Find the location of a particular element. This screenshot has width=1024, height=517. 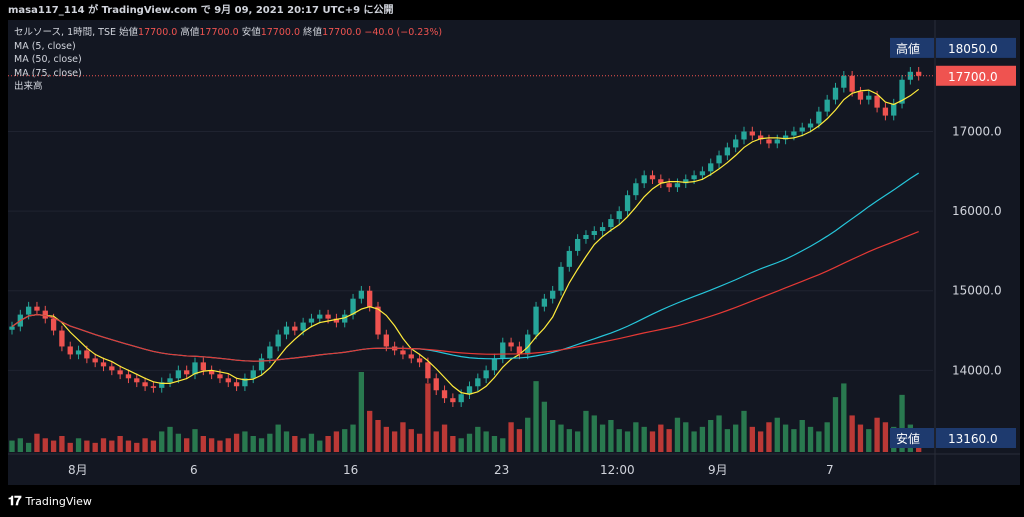

low-label: 安値 is located at coordinates (908, 438).